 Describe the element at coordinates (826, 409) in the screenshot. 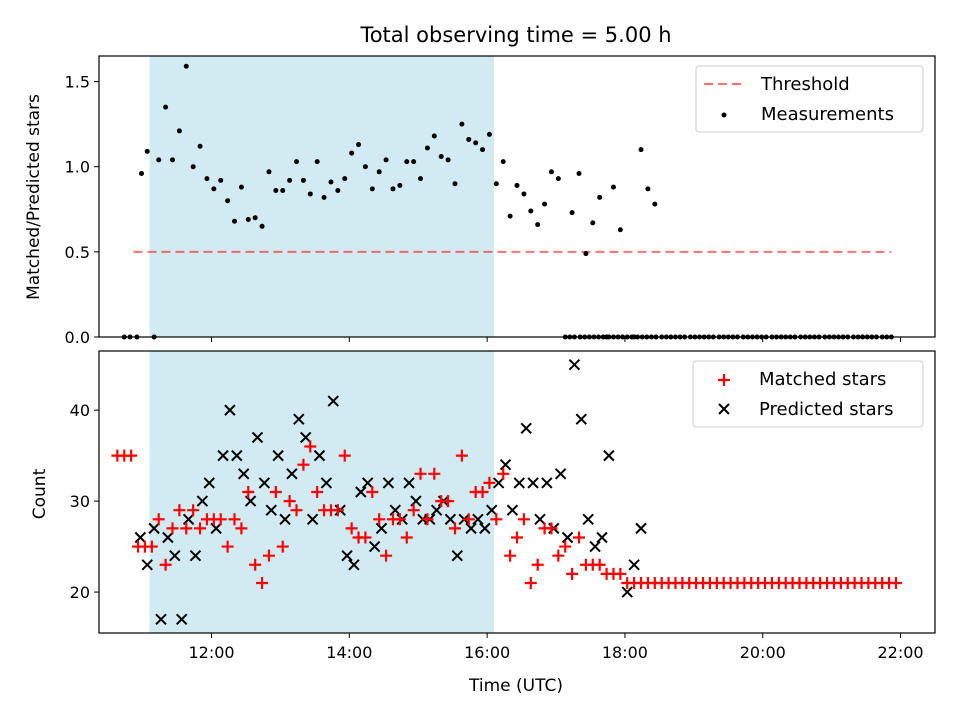

I see `legend-predicted-label: Predicted stars` at that location.